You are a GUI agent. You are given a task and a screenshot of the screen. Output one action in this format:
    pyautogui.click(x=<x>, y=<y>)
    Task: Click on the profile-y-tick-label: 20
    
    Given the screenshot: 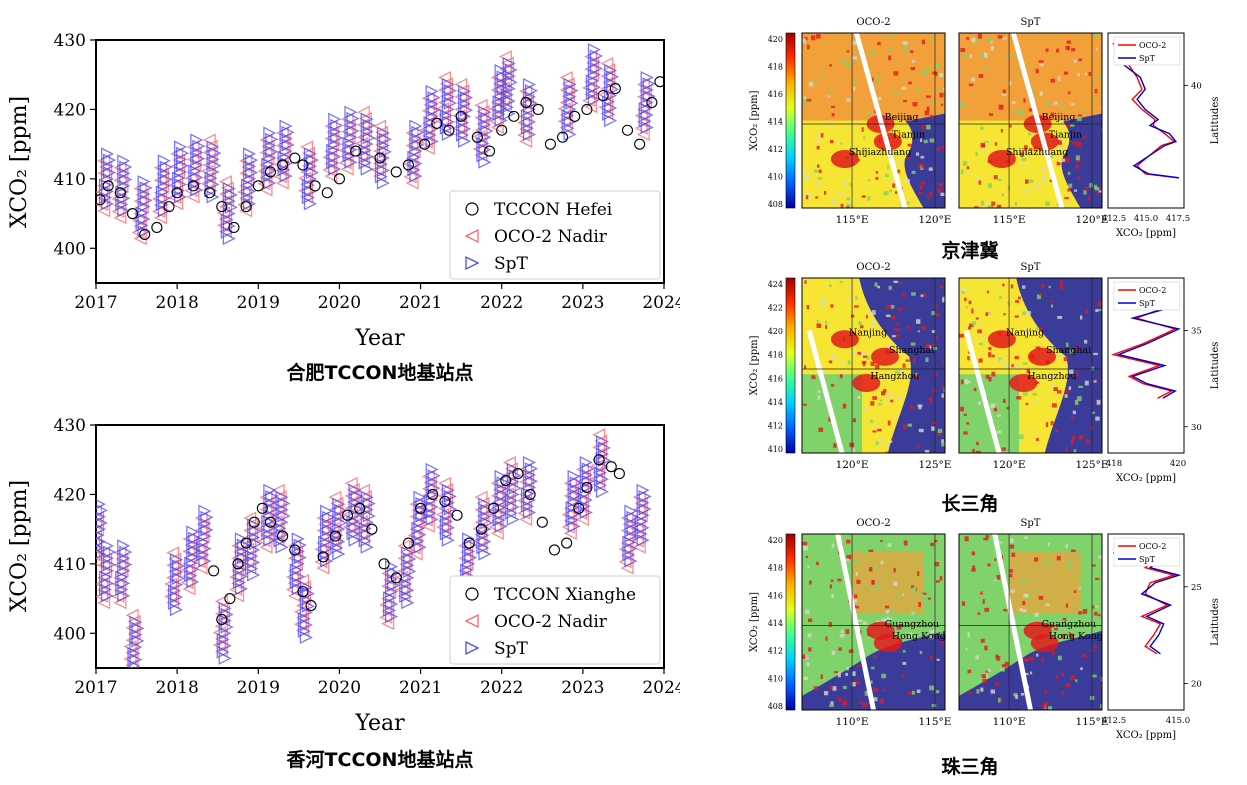 What is the action you would take?
    pyautogui.click(x=1196, y=685)
    